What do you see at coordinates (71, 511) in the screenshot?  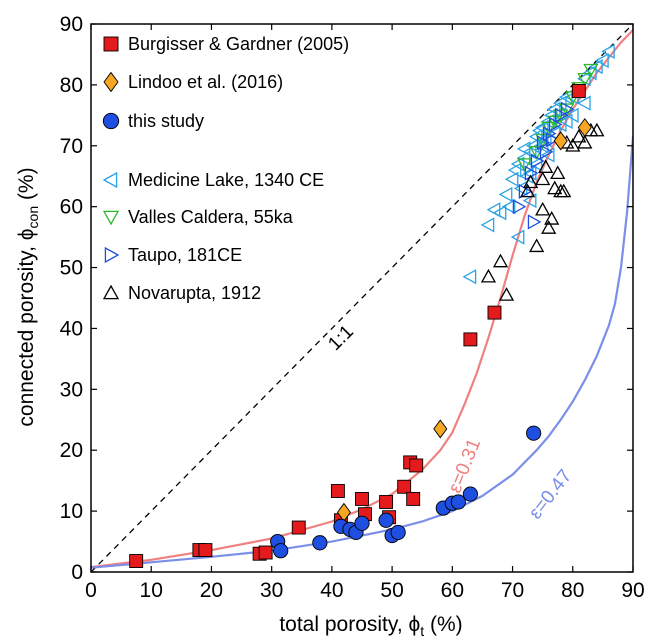 I see `y-tick-label: 10` at bounding box center [71, 511].